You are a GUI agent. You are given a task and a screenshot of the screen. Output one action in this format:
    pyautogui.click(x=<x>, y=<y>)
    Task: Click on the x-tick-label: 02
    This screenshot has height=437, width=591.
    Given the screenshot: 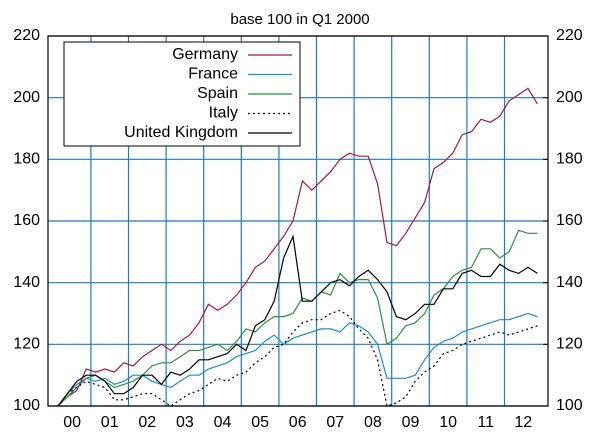 What is the action you would take?
    pyautogui.click(x=147, y=422)
    